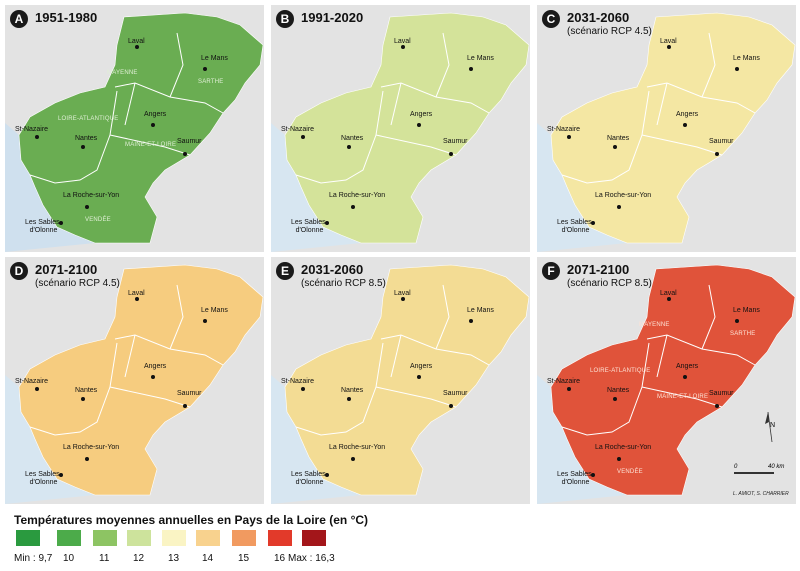  Describe the element at coordinates (743, 334) in the screenshot. I see `department-label-sarthe: SARTHE` at that location.